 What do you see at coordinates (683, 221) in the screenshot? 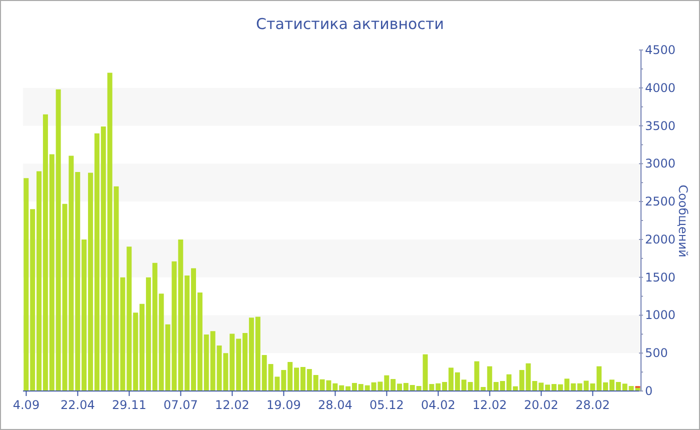
I see `y-axis-title: Сообщений` at bounding box center [683, 221].